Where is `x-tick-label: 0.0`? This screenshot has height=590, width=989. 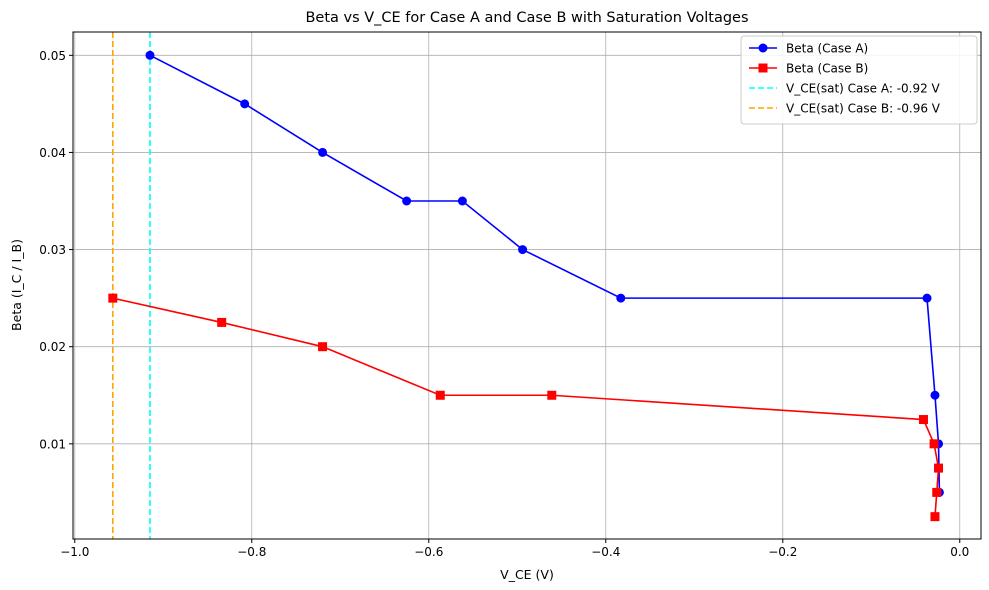
x-tick-label: 0.0 is located at coordinates (959, 552).